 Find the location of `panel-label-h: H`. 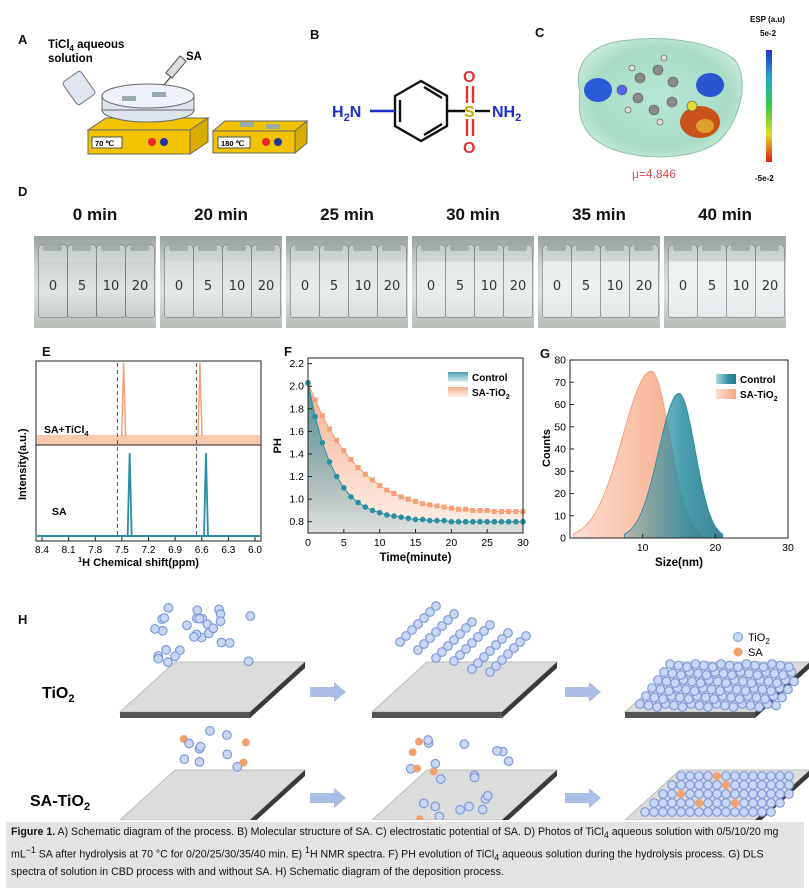

panel-label-h: H is located at coordinates (23, 619).